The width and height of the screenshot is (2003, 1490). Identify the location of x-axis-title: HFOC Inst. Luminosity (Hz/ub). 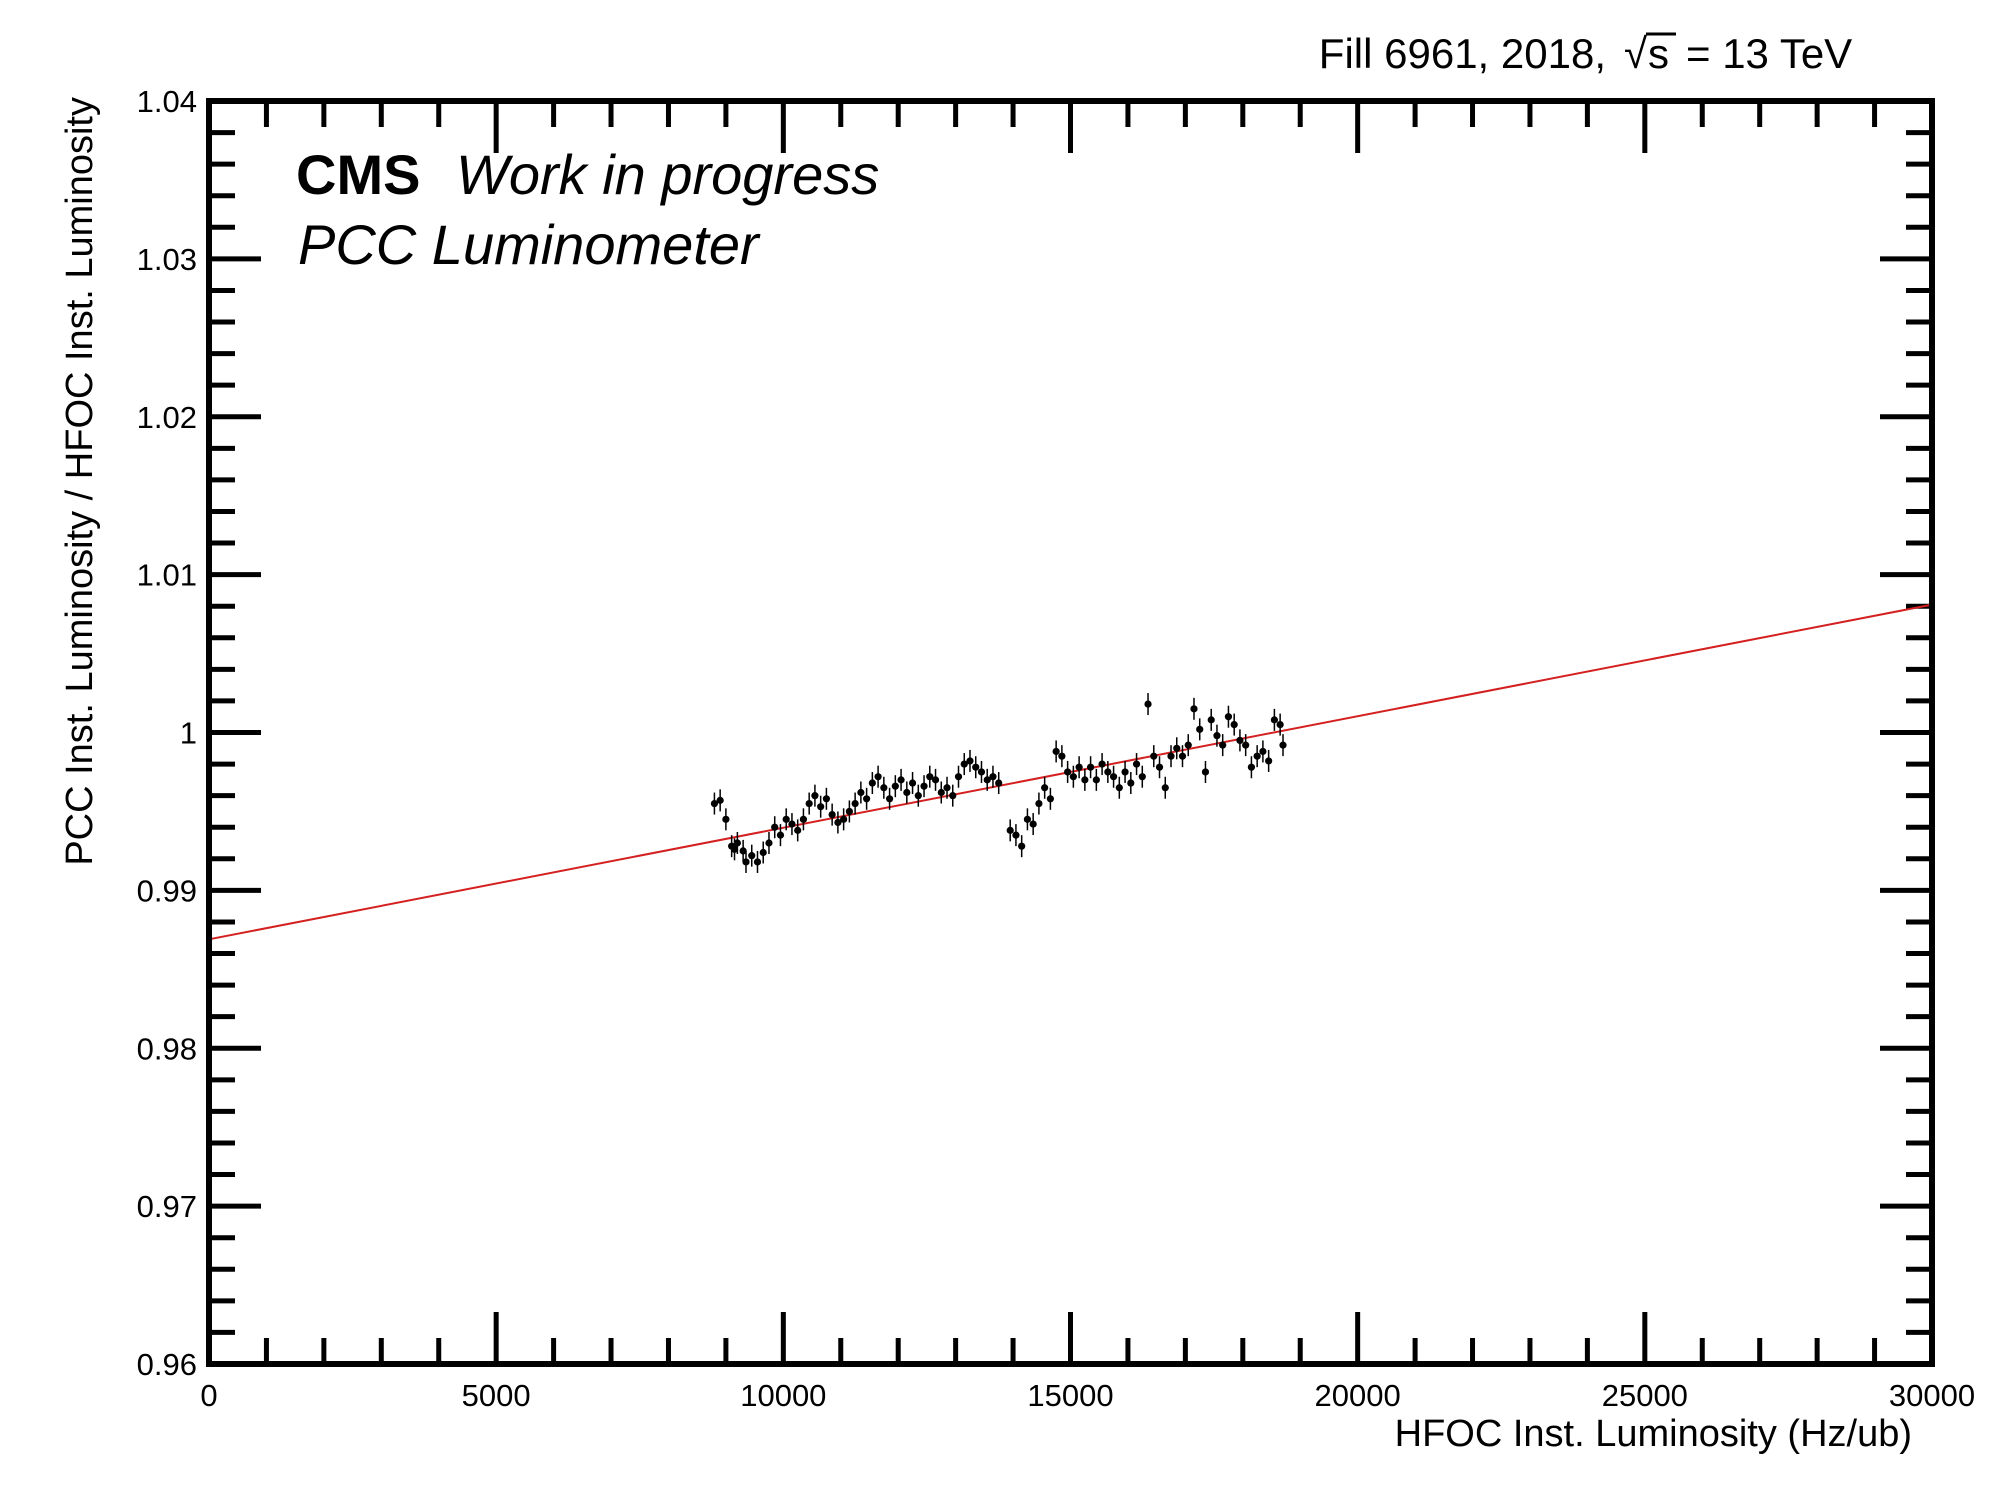
(1653, 1434).